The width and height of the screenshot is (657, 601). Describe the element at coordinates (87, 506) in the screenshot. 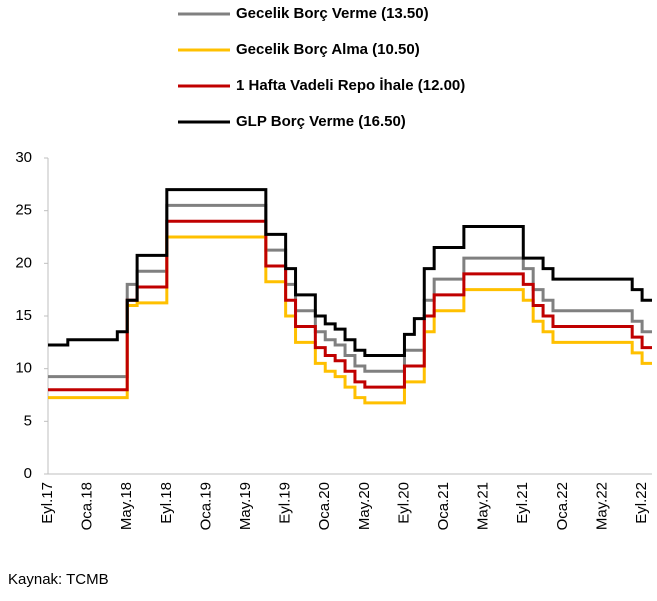

I see `x-tick-label: Oca.18` at that location.